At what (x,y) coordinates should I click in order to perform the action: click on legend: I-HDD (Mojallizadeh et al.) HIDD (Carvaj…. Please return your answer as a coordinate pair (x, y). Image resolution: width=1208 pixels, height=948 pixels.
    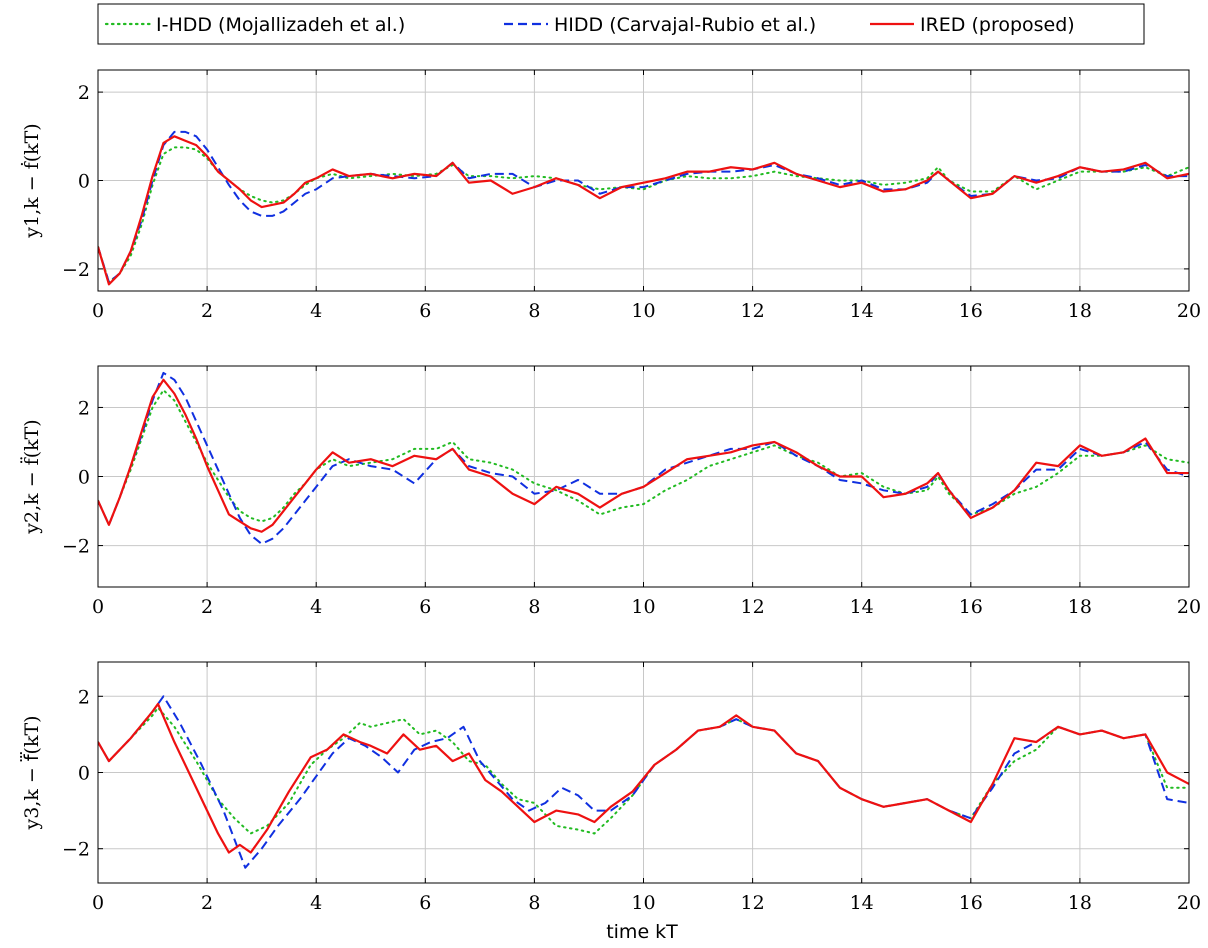
    Looking at the image, I should click on (621, 24).